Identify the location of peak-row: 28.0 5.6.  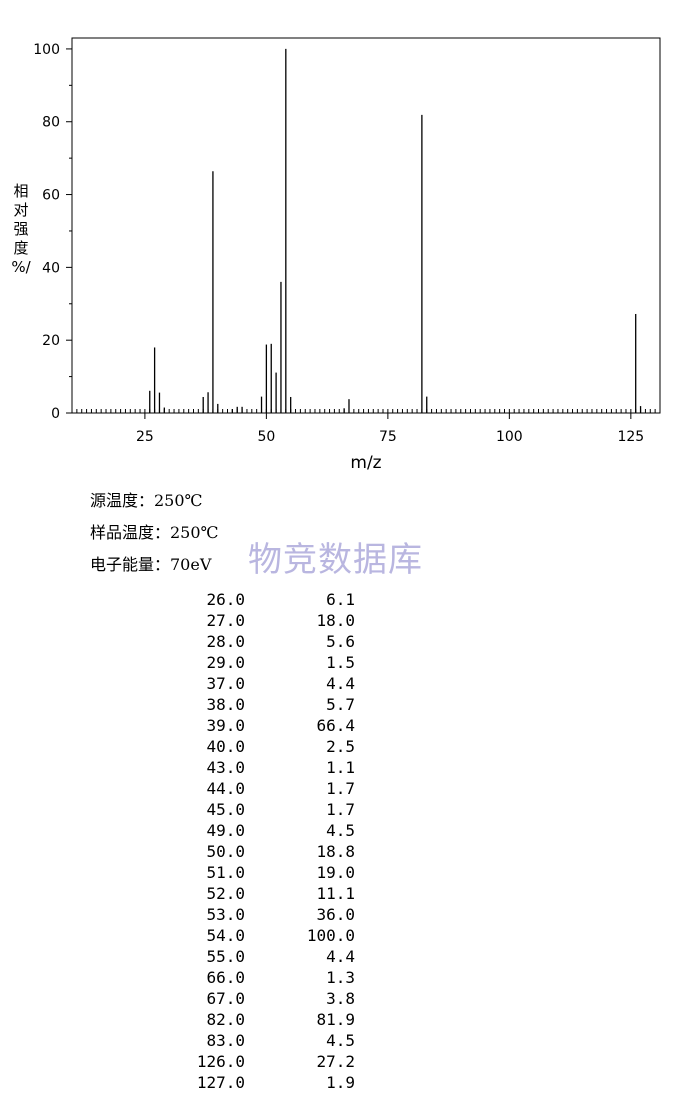
(348, 641).